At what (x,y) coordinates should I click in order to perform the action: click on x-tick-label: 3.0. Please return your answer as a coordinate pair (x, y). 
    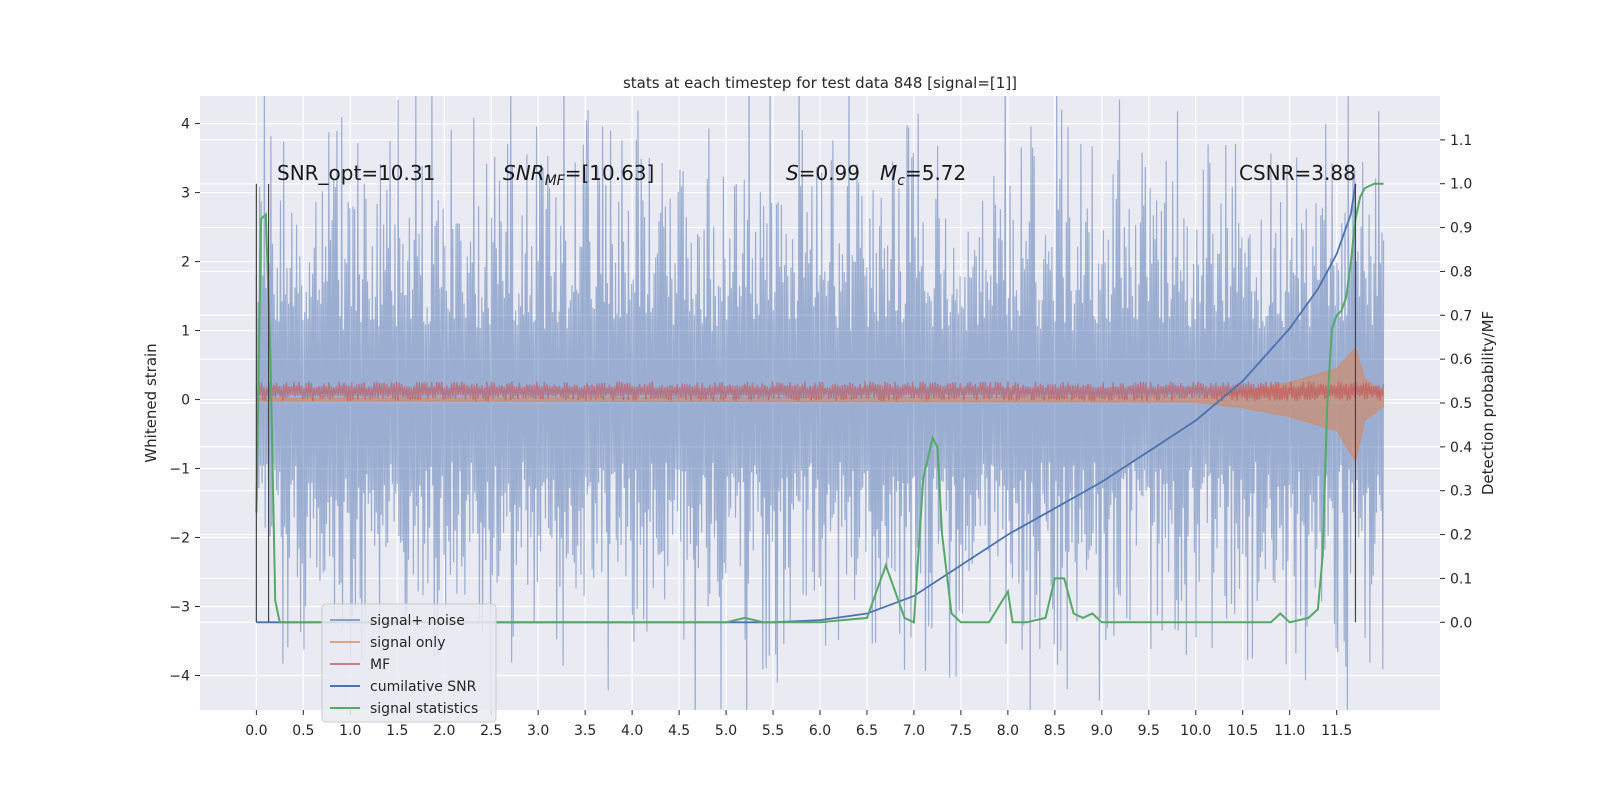
    Looking at the image, I should click on (538, 731).